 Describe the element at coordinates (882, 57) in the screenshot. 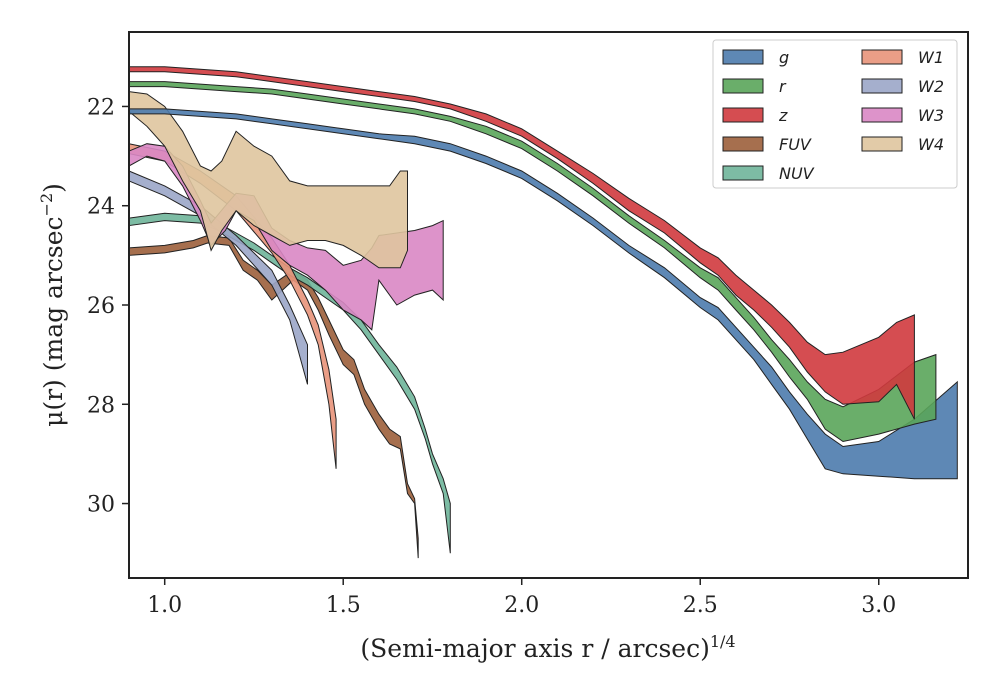

I see `legend-swatch-w1` at that location.